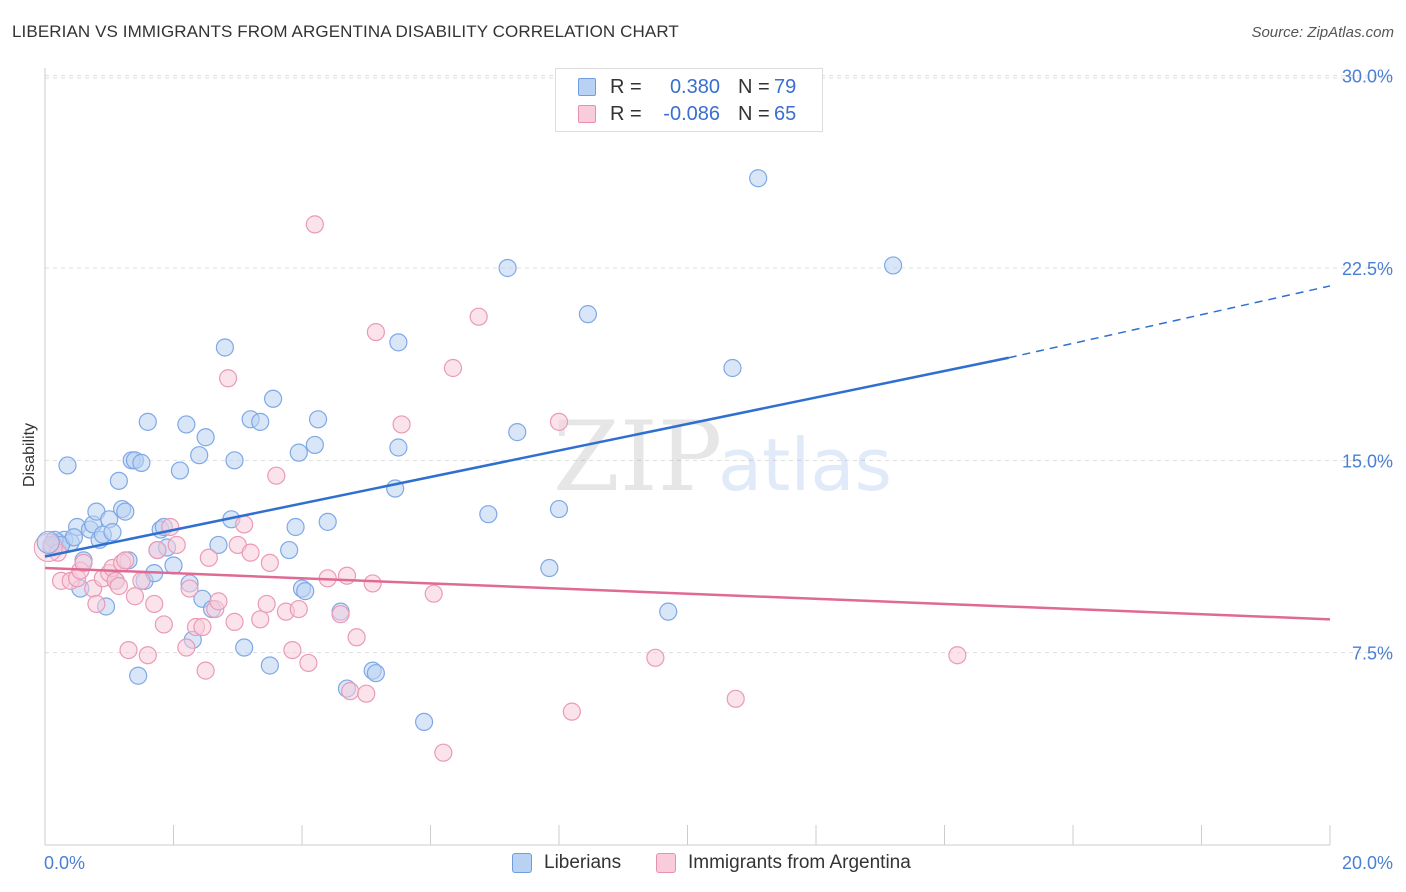  Describe the element at coordinates (694, 86) in the screenshot. I see `legend-r-value: 0.380` at that location.